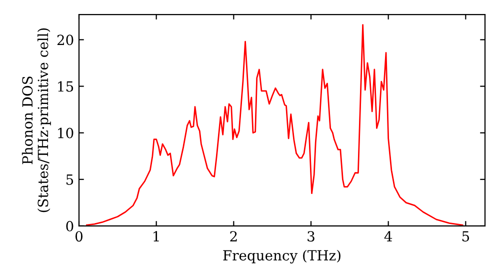 The height and width of the screenshot is (280, 500). Describe the element at coordinates (65, 40) in the screenshot. I see `y-tick-label: 20` at that location.